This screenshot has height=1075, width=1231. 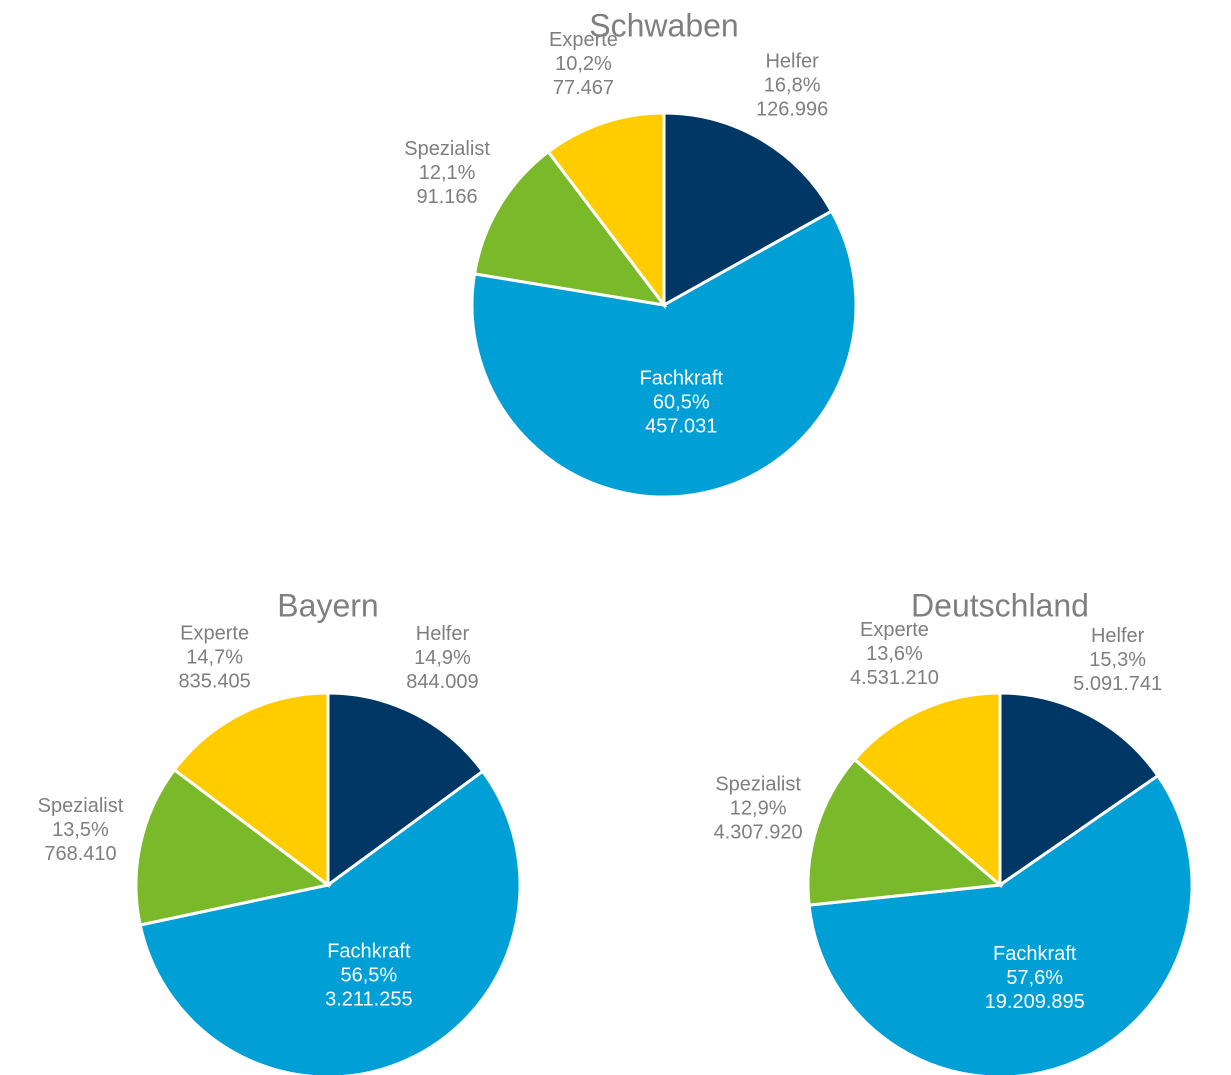 I want to click on percentage-label: 10,2%, so click(x=583, y=64).